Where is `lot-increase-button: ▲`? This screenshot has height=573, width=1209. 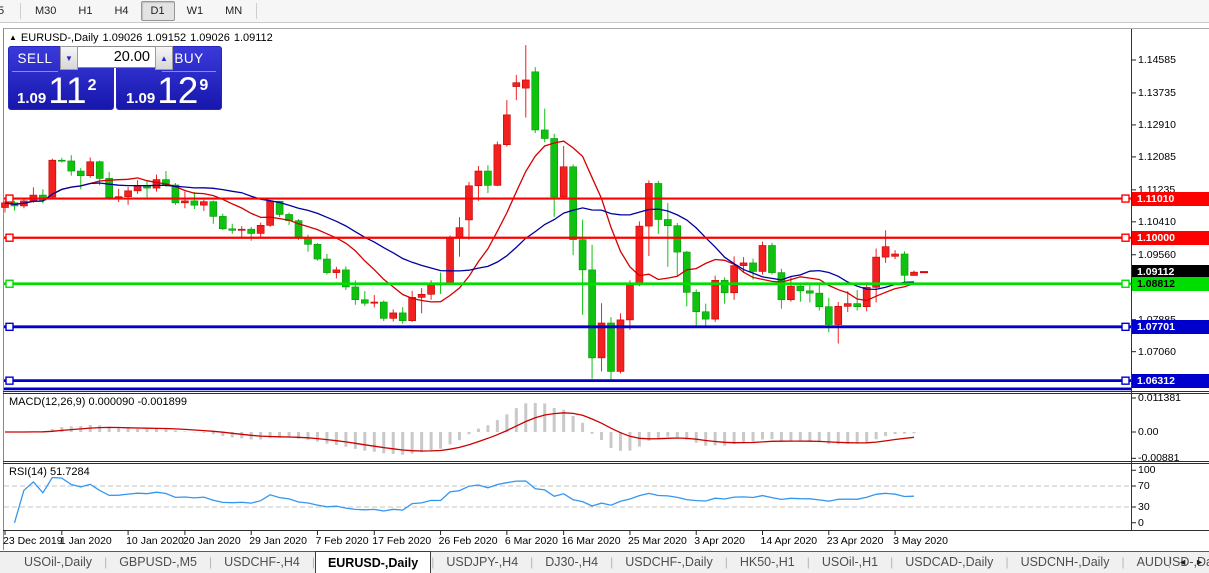 lot-increase-button: ▲ is located at coordinates (164, 58).